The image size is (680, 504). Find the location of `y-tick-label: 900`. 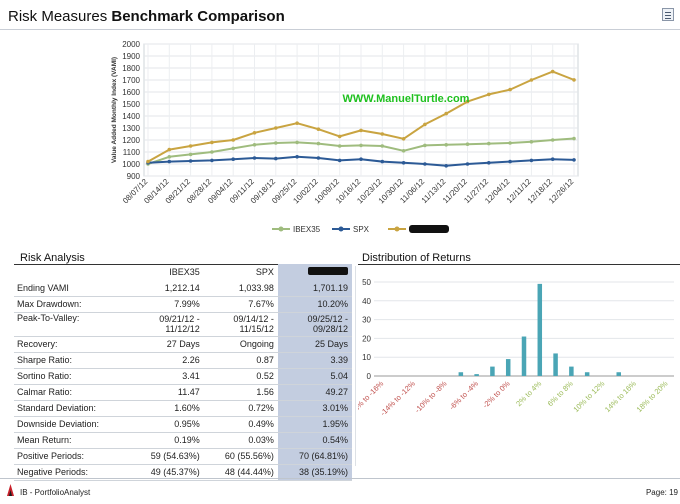

y-tick-label: 900 is located at coordinates (134, 176).